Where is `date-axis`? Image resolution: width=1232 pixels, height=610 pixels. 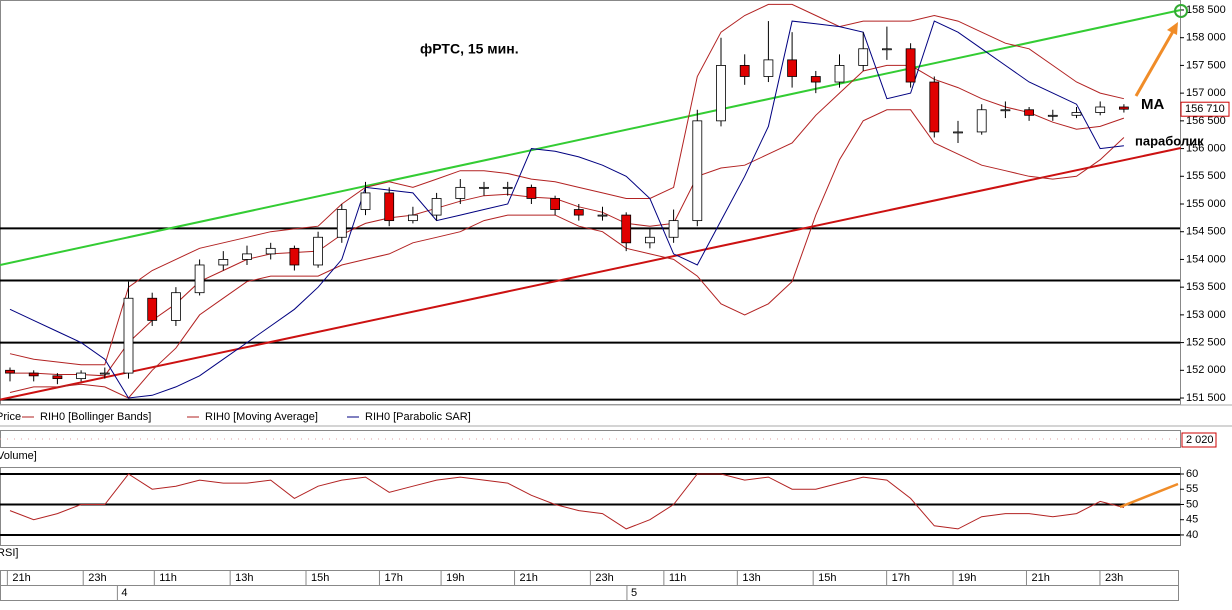 date-axis is located at coordinates (589, 593).